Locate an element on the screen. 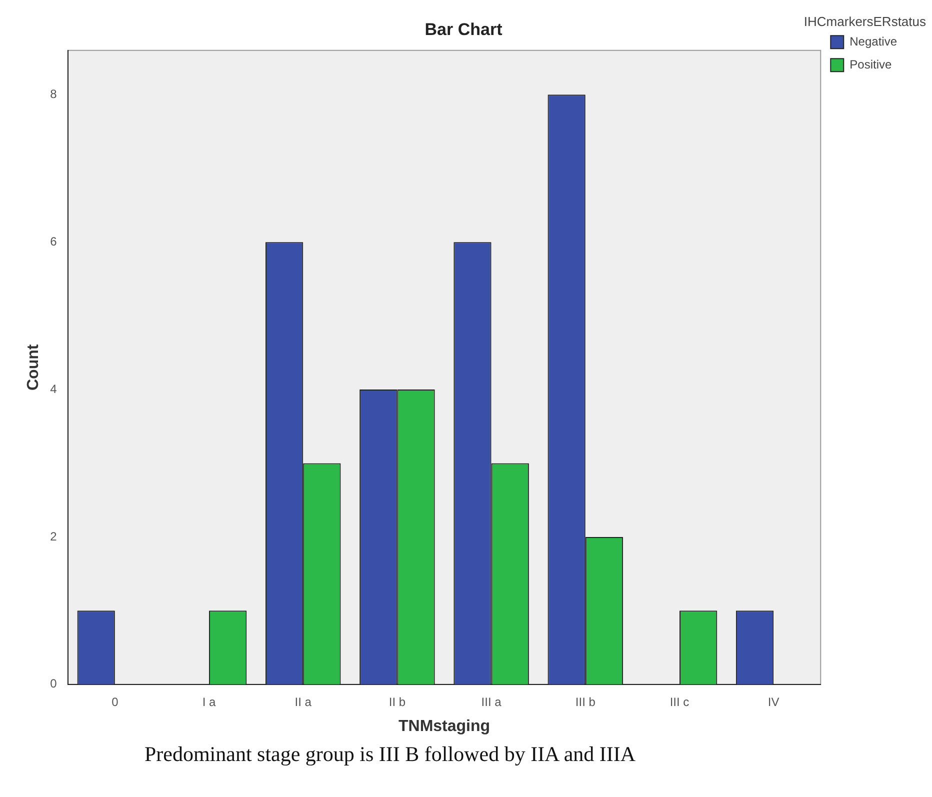 This screenshot has width=932, height=797. y-tick-label: 8 is located at coordinates (54, 93).